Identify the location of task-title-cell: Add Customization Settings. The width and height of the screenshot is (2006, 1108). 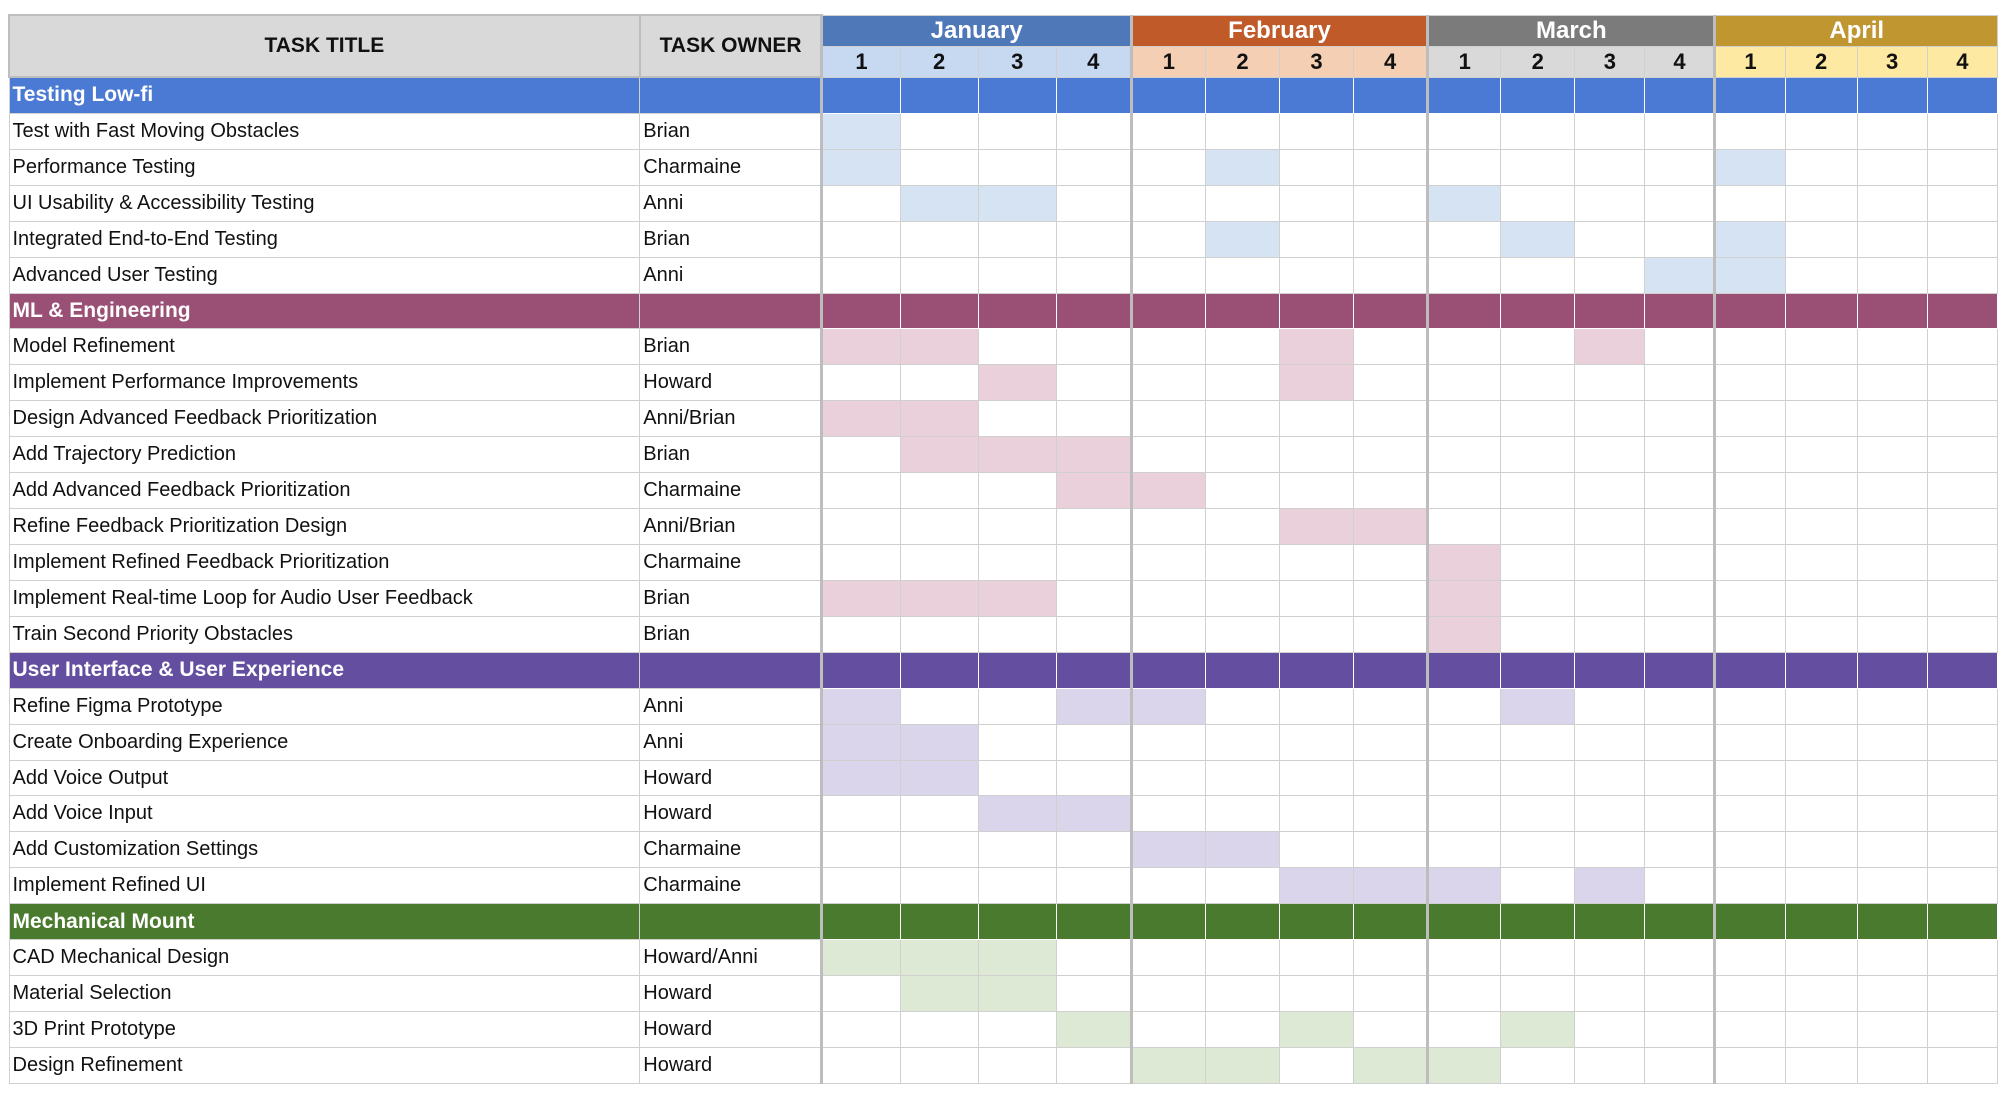
(324, 850).